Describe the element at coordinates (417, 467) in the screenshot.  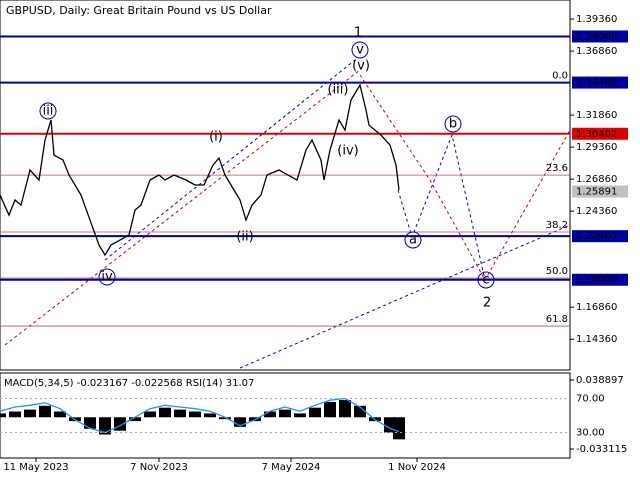
I see `x-tick-label: 1 Nov 2024` at that location.